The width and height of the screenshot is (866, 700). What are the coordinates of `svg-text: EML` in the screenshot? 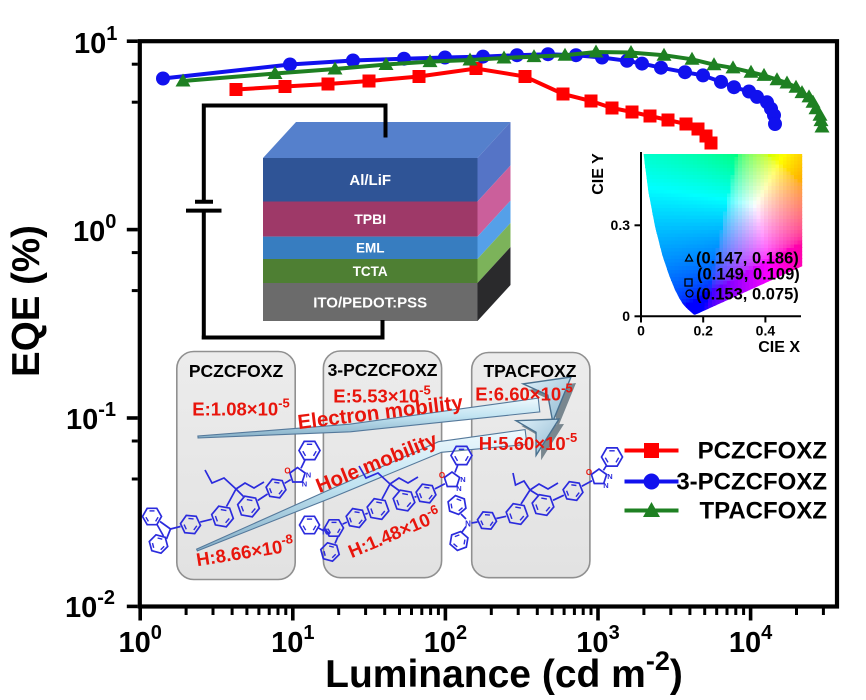 It's located at (370, 248).